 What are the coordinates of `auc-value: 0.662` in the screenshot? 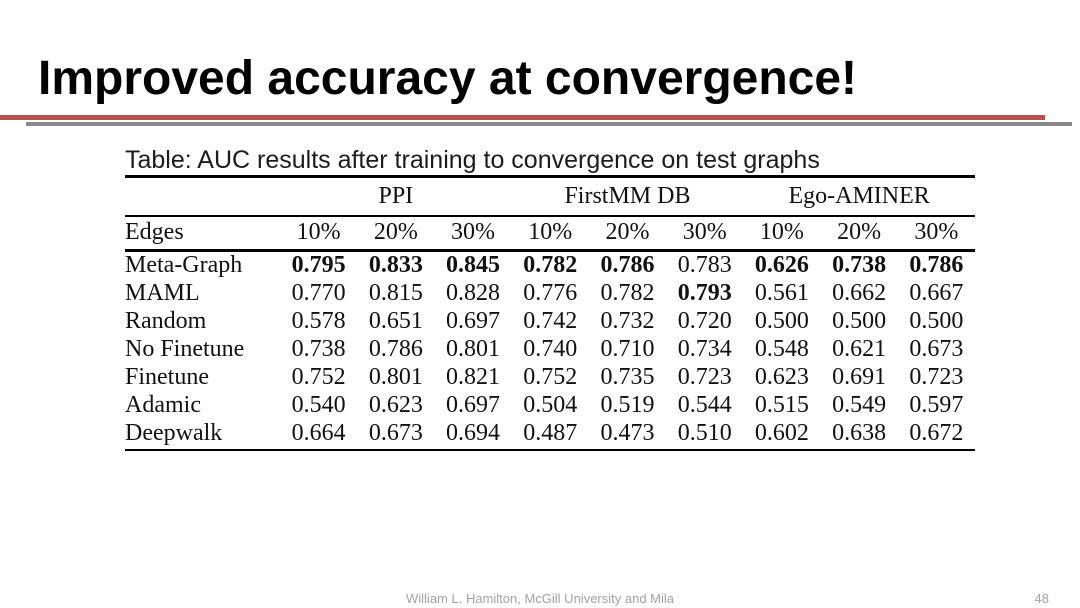 It's located at (859, 292).